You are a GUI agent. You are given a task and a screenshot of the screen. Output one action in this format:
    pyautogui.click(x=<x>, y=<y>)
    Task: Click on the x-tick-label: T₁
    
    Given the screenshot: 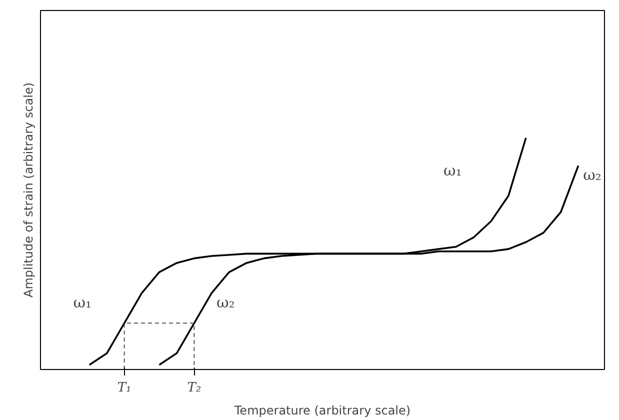 What is the action you would take?
    pyautogui.click(x=124, y=388)
    